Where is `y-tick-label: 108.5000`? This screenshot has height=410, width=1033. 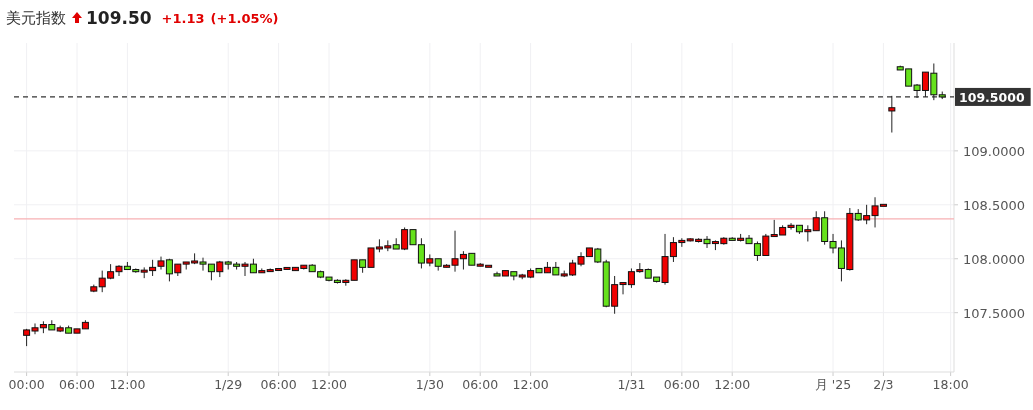
y-tick-label: 108.5000 is located at coordinates (994, 205).